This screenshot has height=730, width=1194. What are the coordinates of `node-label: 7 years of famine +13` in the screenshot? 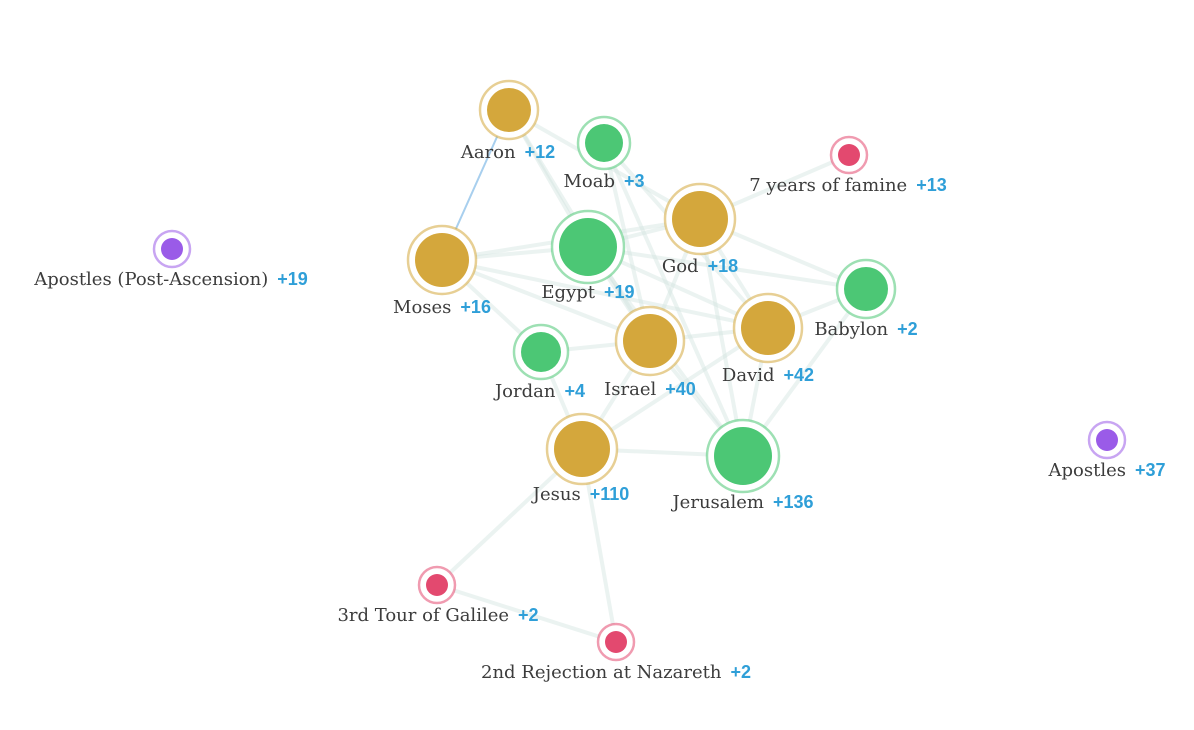 It's located at (848, 185).